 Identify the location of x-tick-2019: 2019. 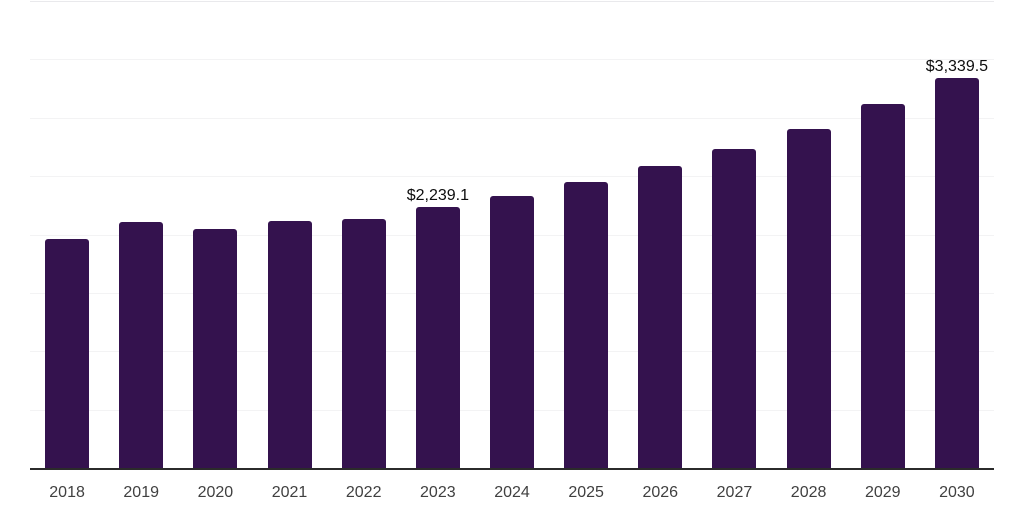
(141, 492).